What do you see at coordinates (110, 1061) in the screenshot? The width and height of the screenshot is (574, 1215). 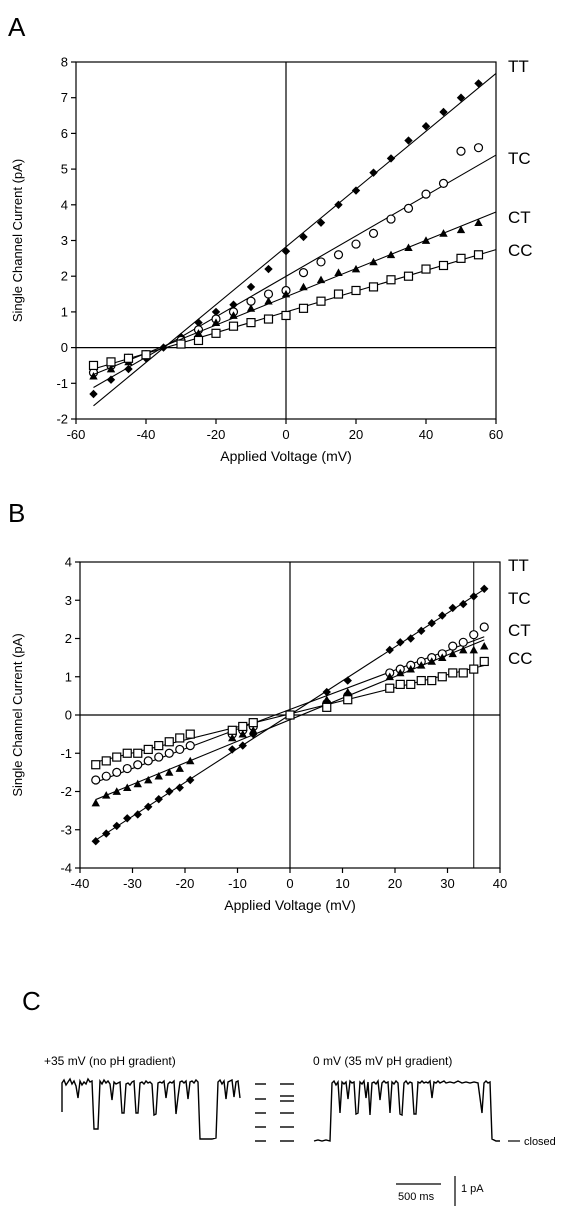 I see `trace-label-left: +35 mV (no pH gradient)` at bounding box center [110, 1061].